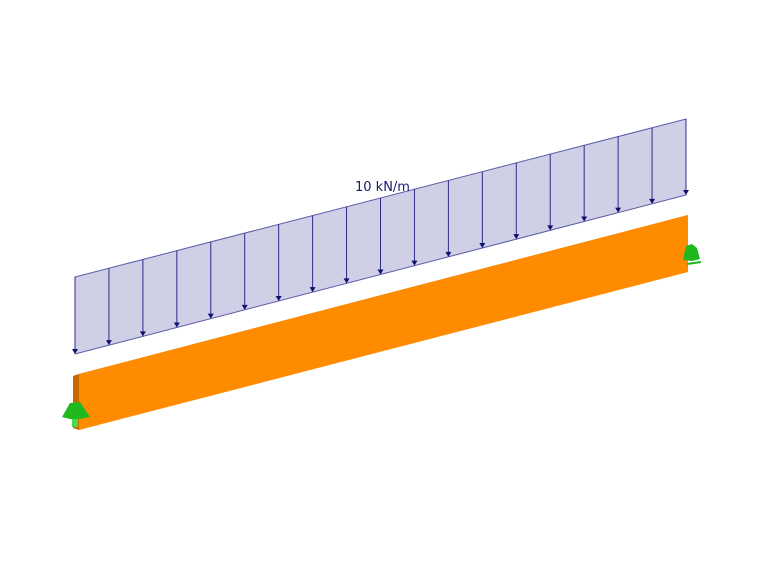  I want to click on roller-support-icon, so click(691, 252).